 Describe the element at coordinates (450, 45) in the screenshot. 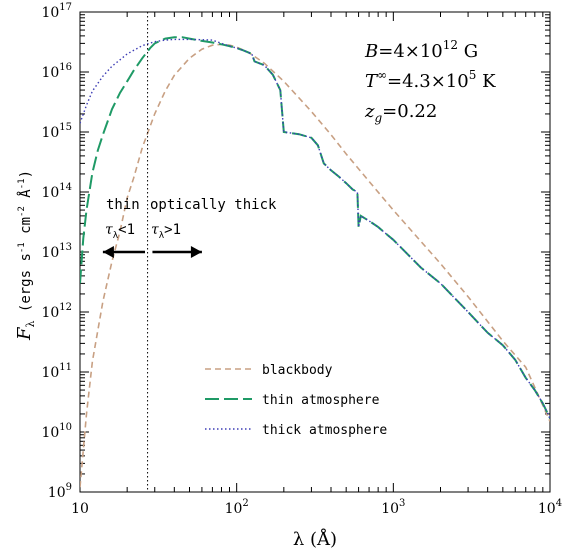

I see `param-b-exponent: 12` at that location.